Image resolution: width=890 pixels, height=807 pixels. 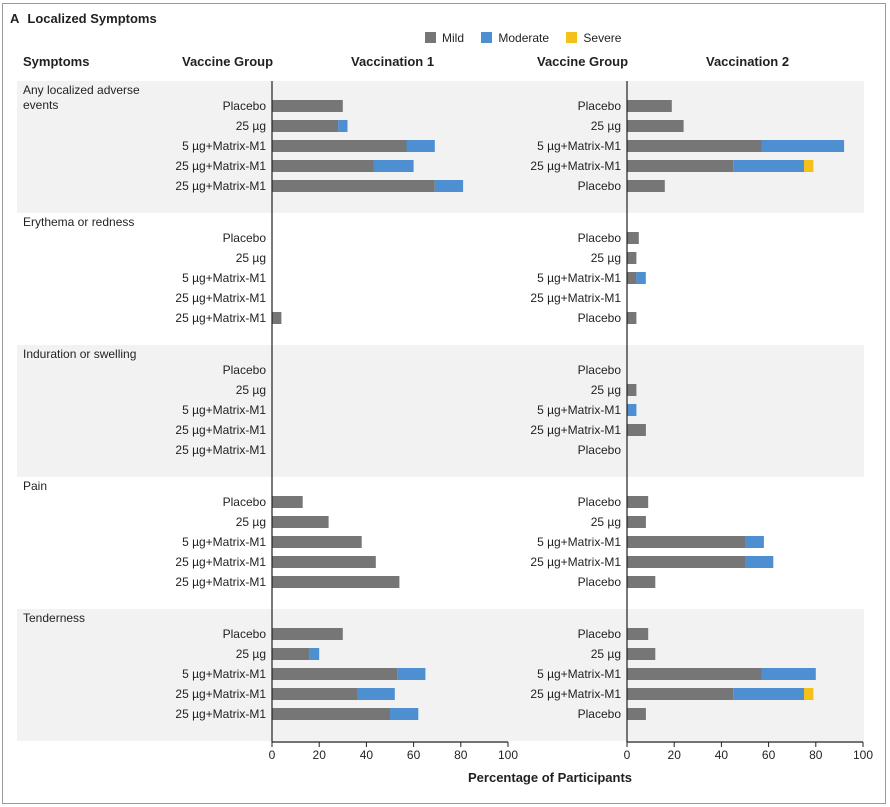 I want to click on legend-swatch-mild, so click(x=430, y=37).